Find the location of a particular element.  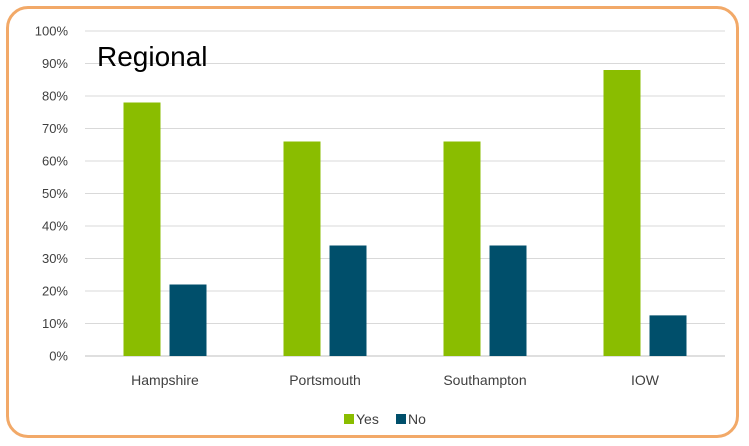

y-tick-label: 50% is located at coordinates (55, 193).